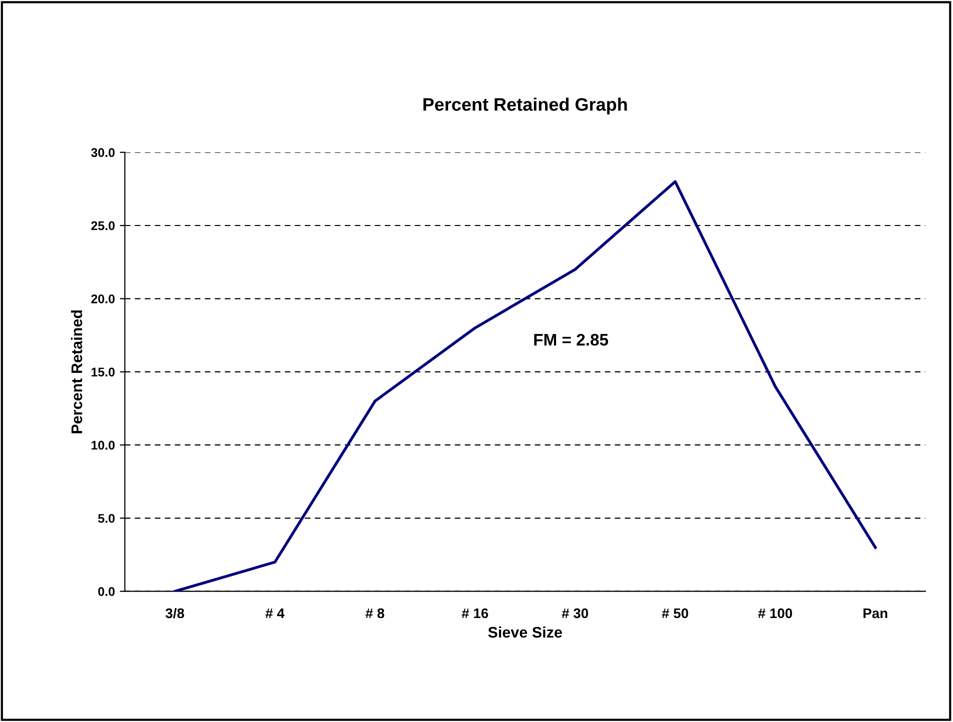 The height and width of the screenshot is (722, 953). Describe the element at coordinates (525, 106) in the screenshot. I see `chart-title: Percent Retained Graph` at that location.